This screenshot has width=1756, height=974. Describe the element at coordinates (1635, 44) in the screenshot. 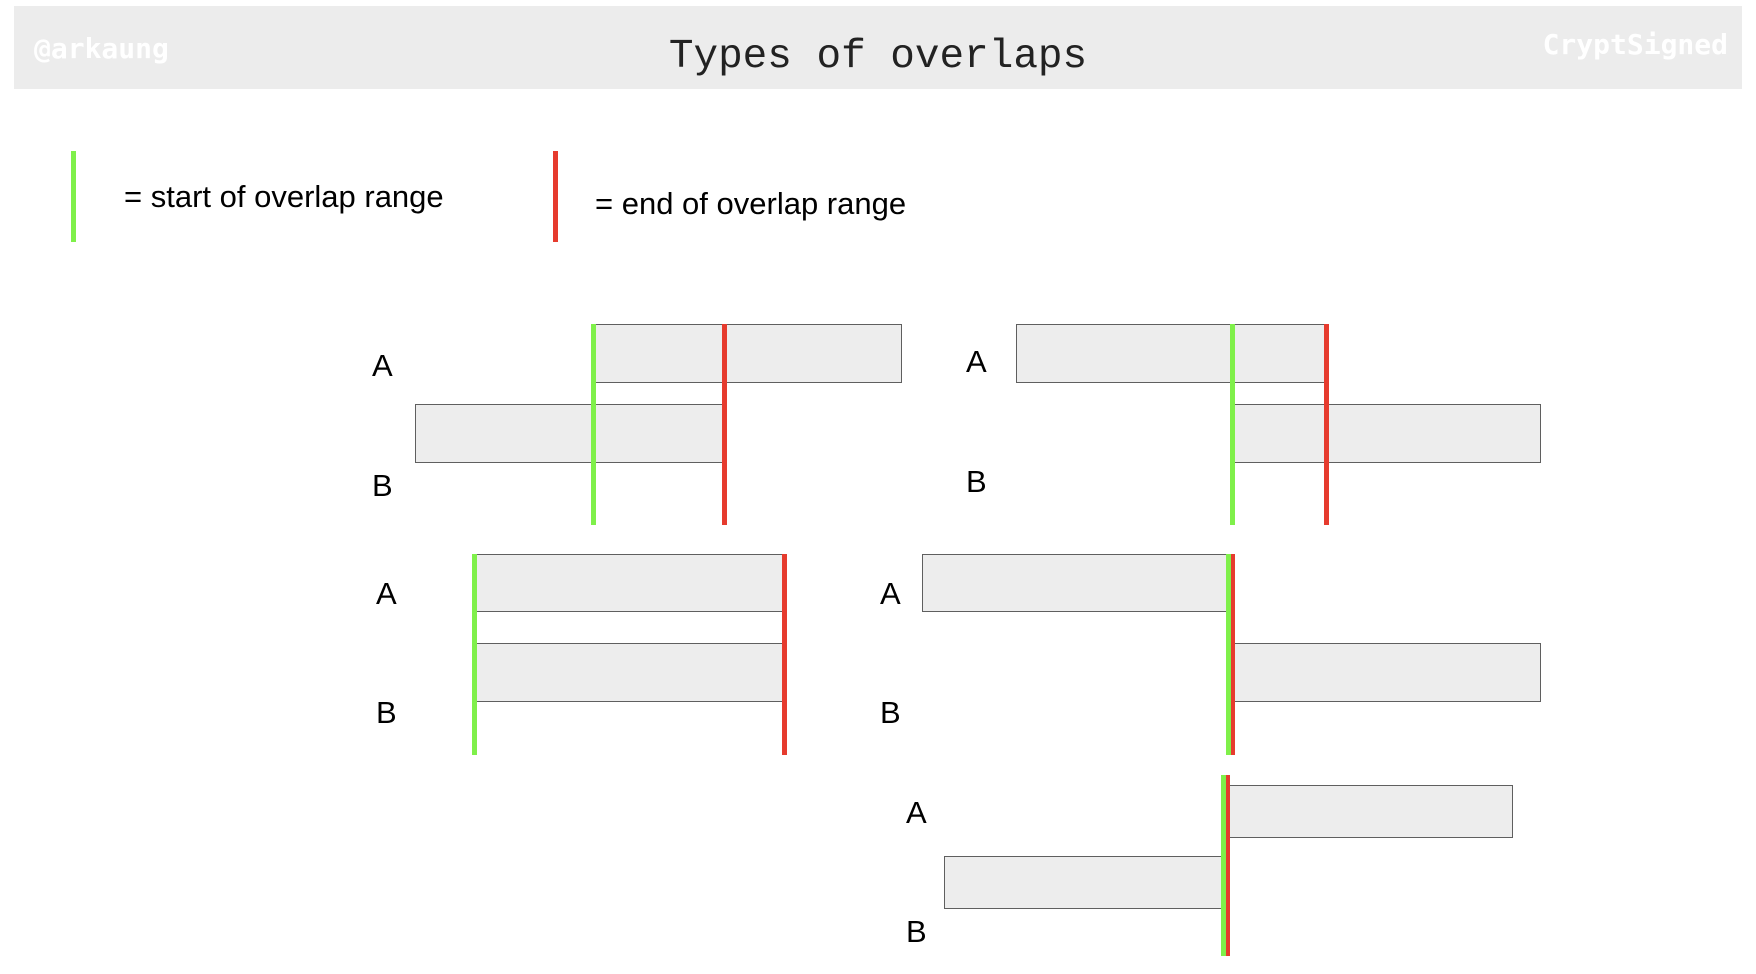

I see `signature: CryptSigned` at that location.